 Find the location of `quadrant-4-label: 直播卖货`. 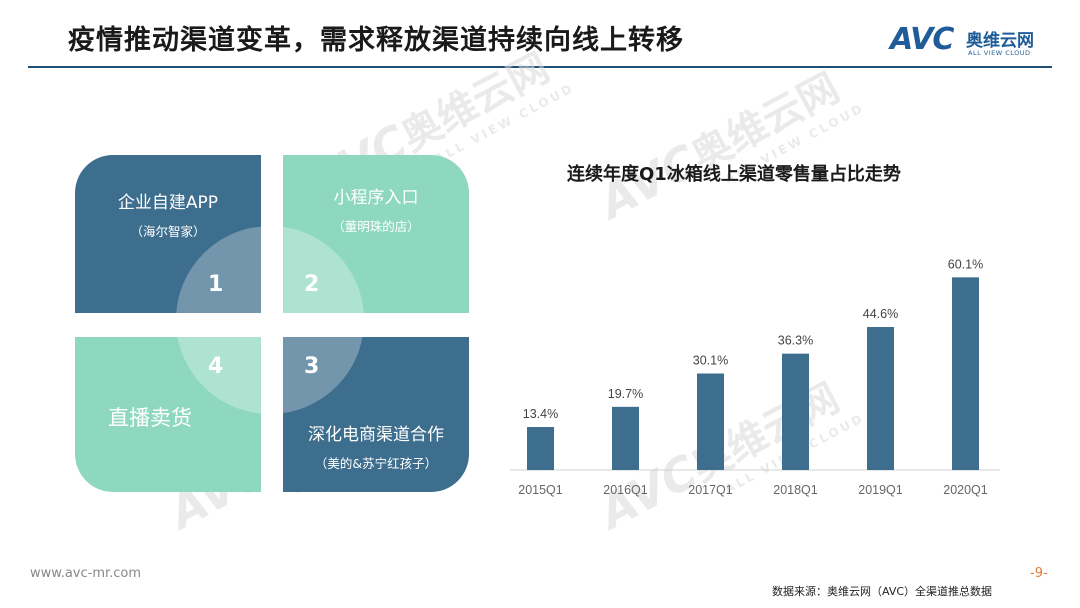

quadrant-4-label: 直播卖货 is located at coordinates (150, 418).